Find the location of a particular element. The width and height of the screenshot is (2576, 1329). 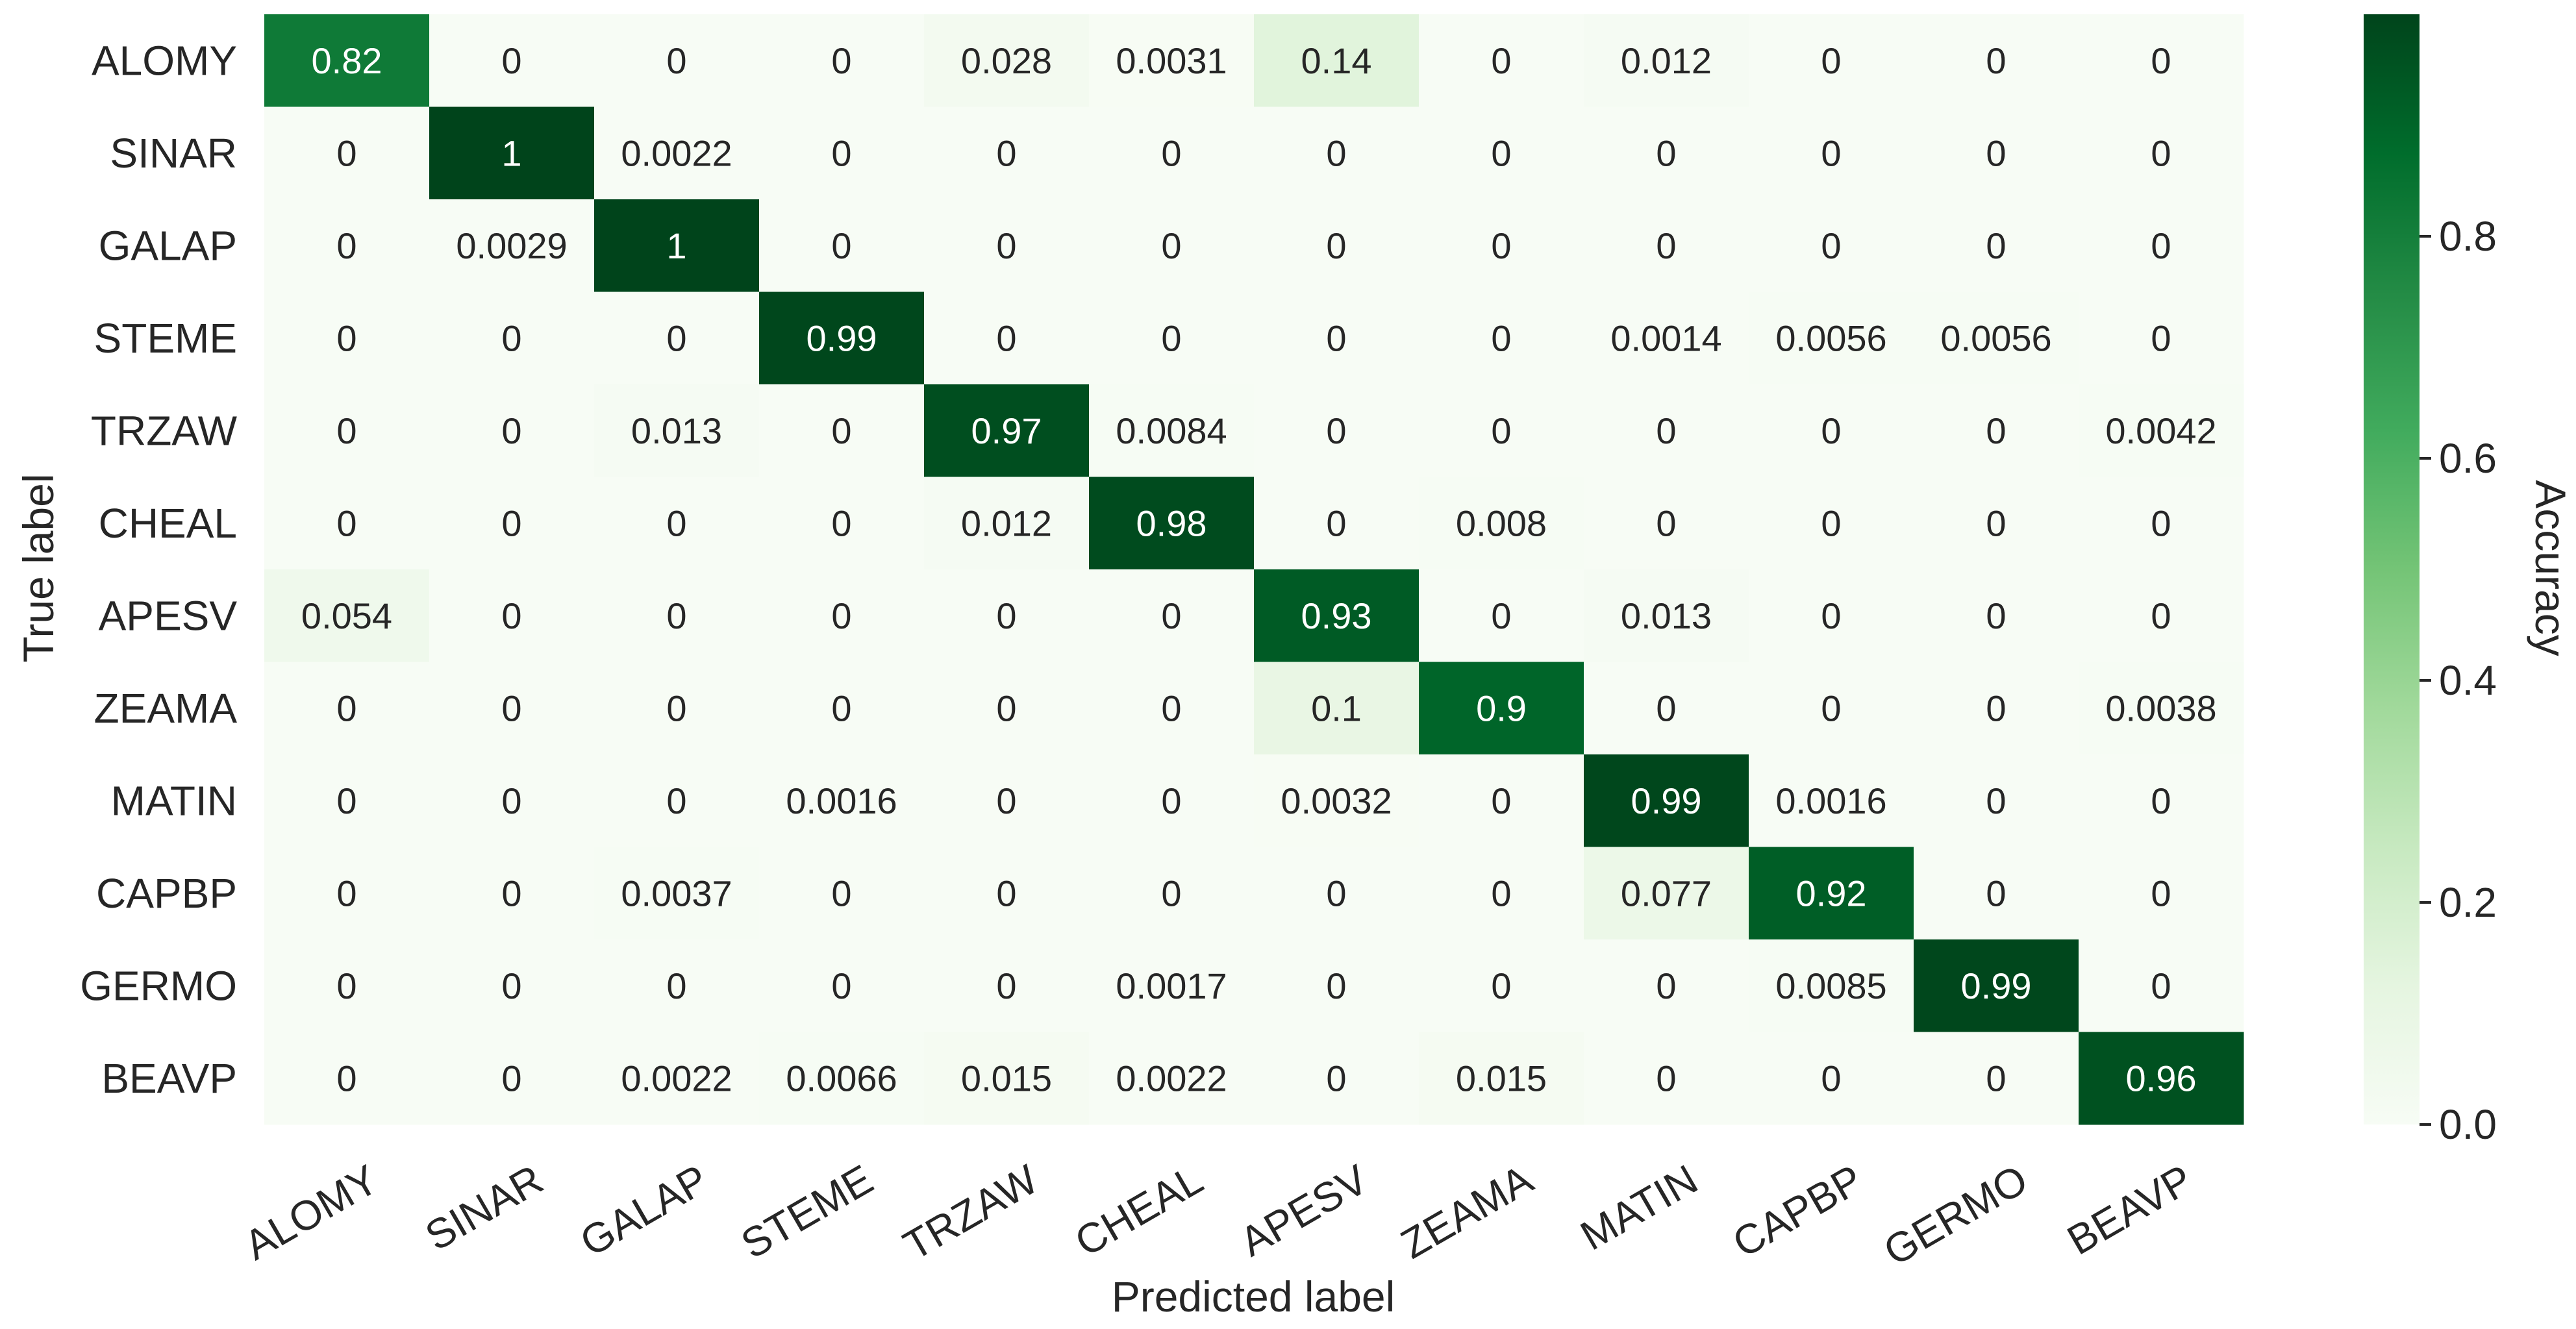

colorbar-tick-label: 0.4 is located at coordinates (2468, 680).